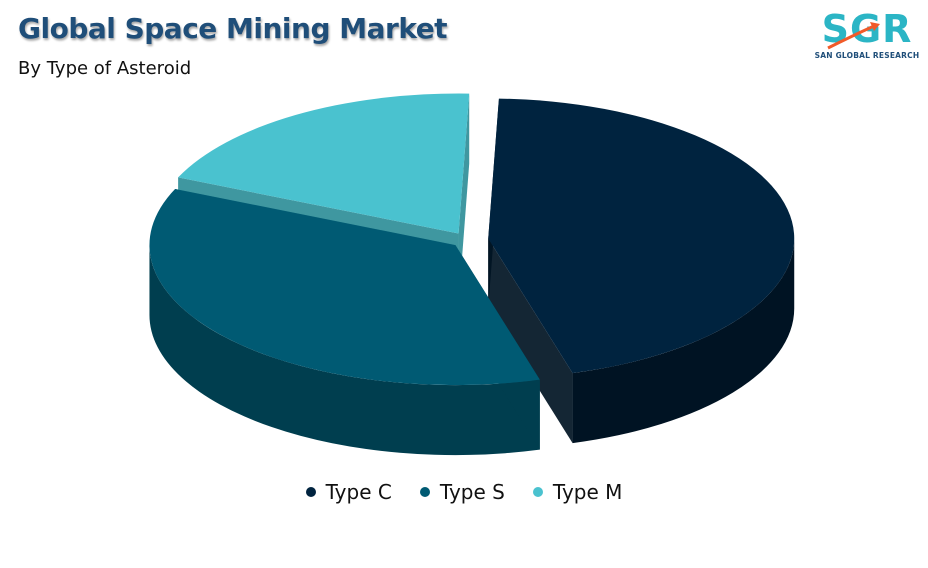 The width and height of the screenshot is (928, 568). I want to click on pie-side-type-c, so click(683, 341).